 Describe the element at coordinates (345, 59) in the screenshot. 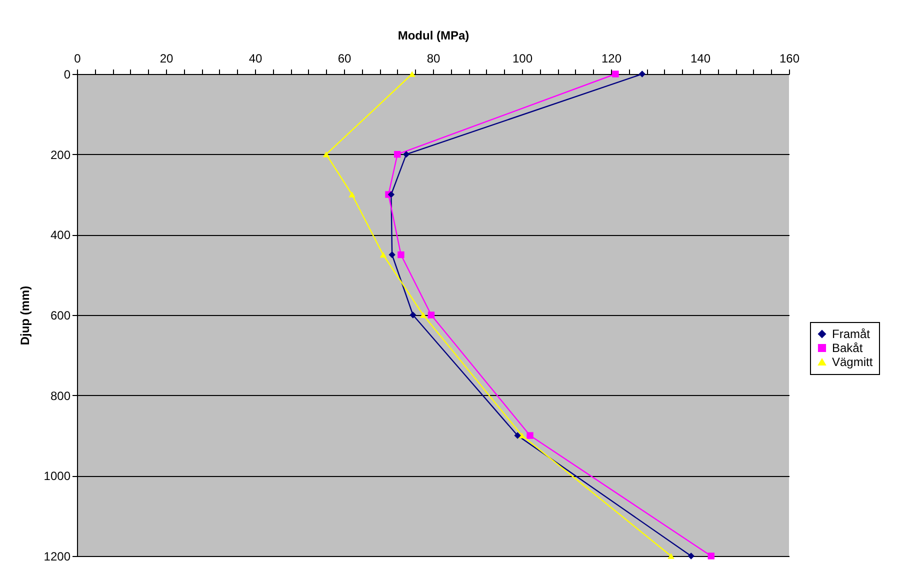

I see `x-tick-label: 60` at that location.